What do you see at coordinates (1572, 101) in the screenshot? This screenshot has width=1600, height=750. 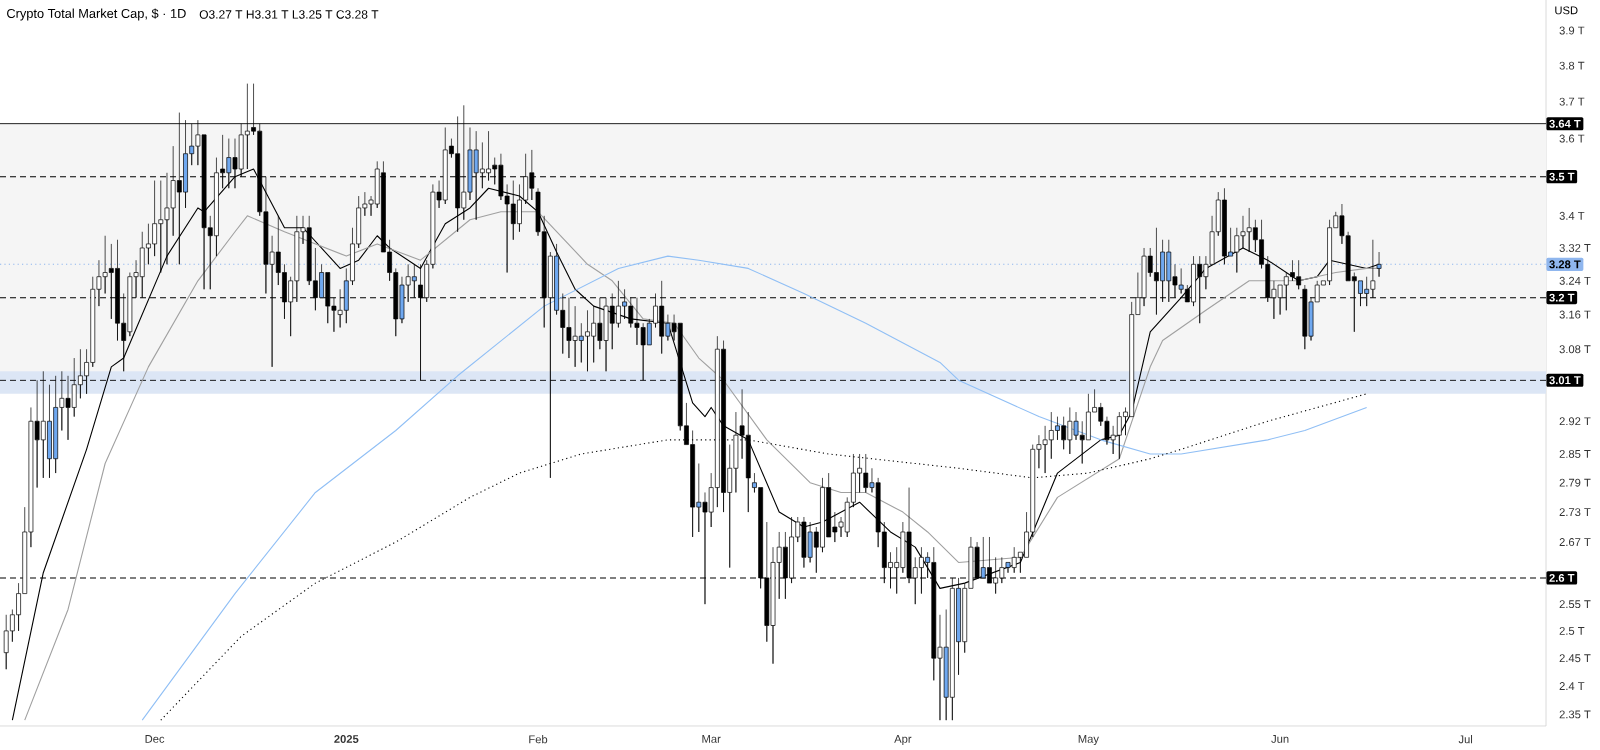 I see `y-tick-label: 3.7 T` at bounding box center [1572, 101].